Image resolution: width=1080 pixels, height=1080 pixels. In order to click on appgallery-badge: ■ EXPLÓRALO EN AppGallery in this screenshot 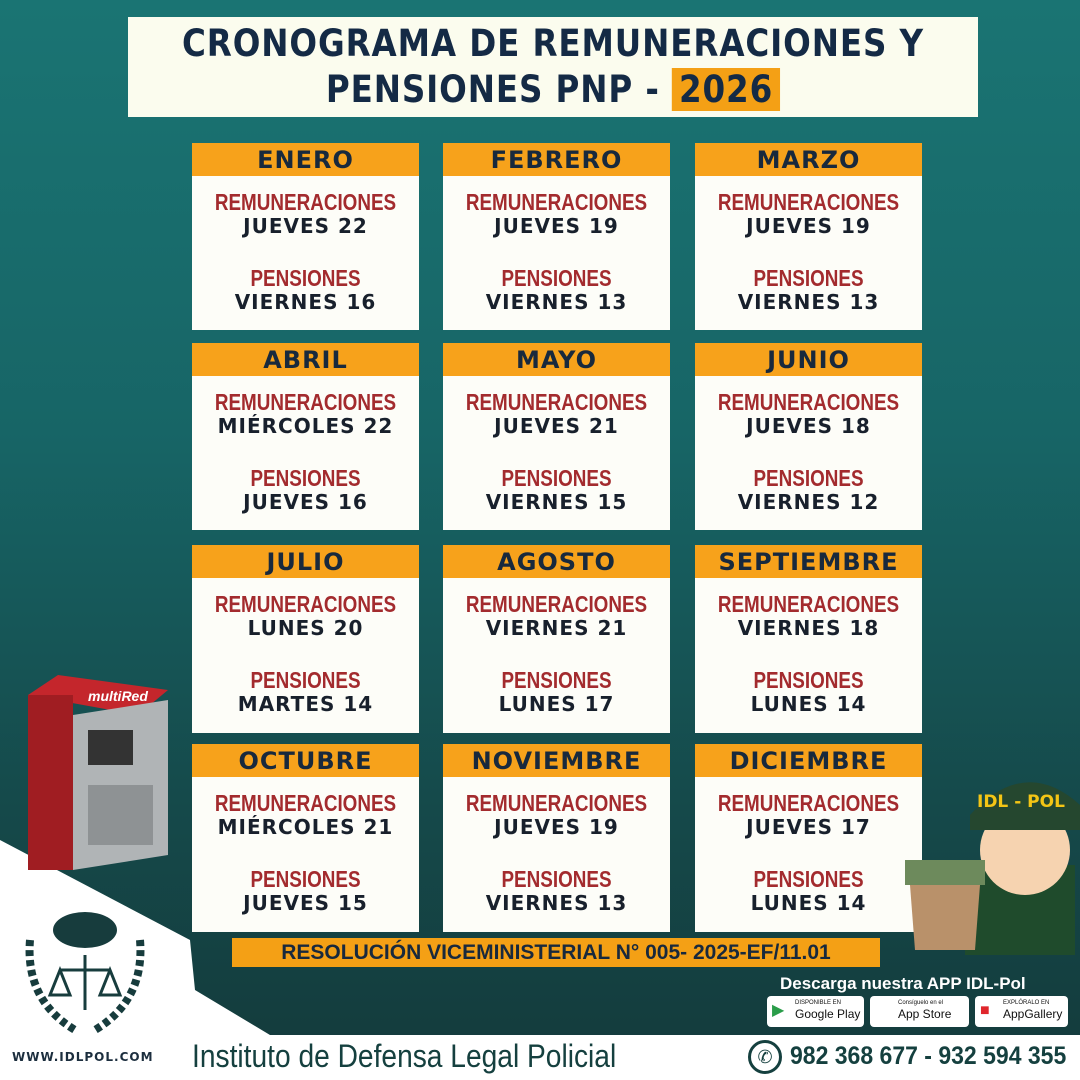, I will do `click(1021, 1011)`.